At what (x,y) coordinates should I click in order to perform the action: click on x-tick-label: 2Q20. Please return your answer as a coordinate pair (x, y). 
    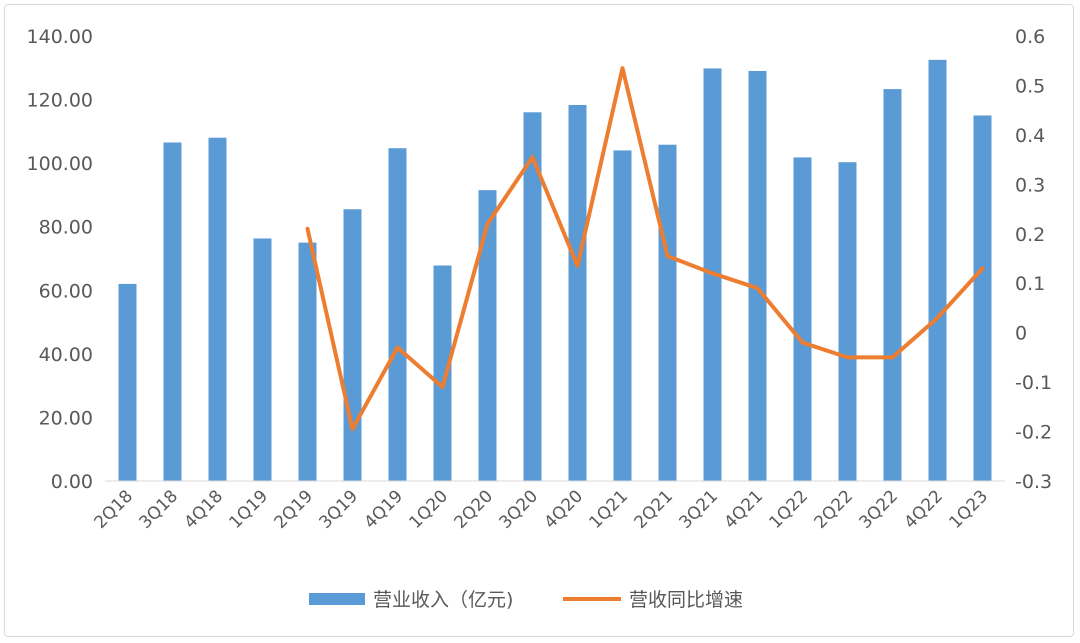
    Looking at the image, I should click on (473, 509).